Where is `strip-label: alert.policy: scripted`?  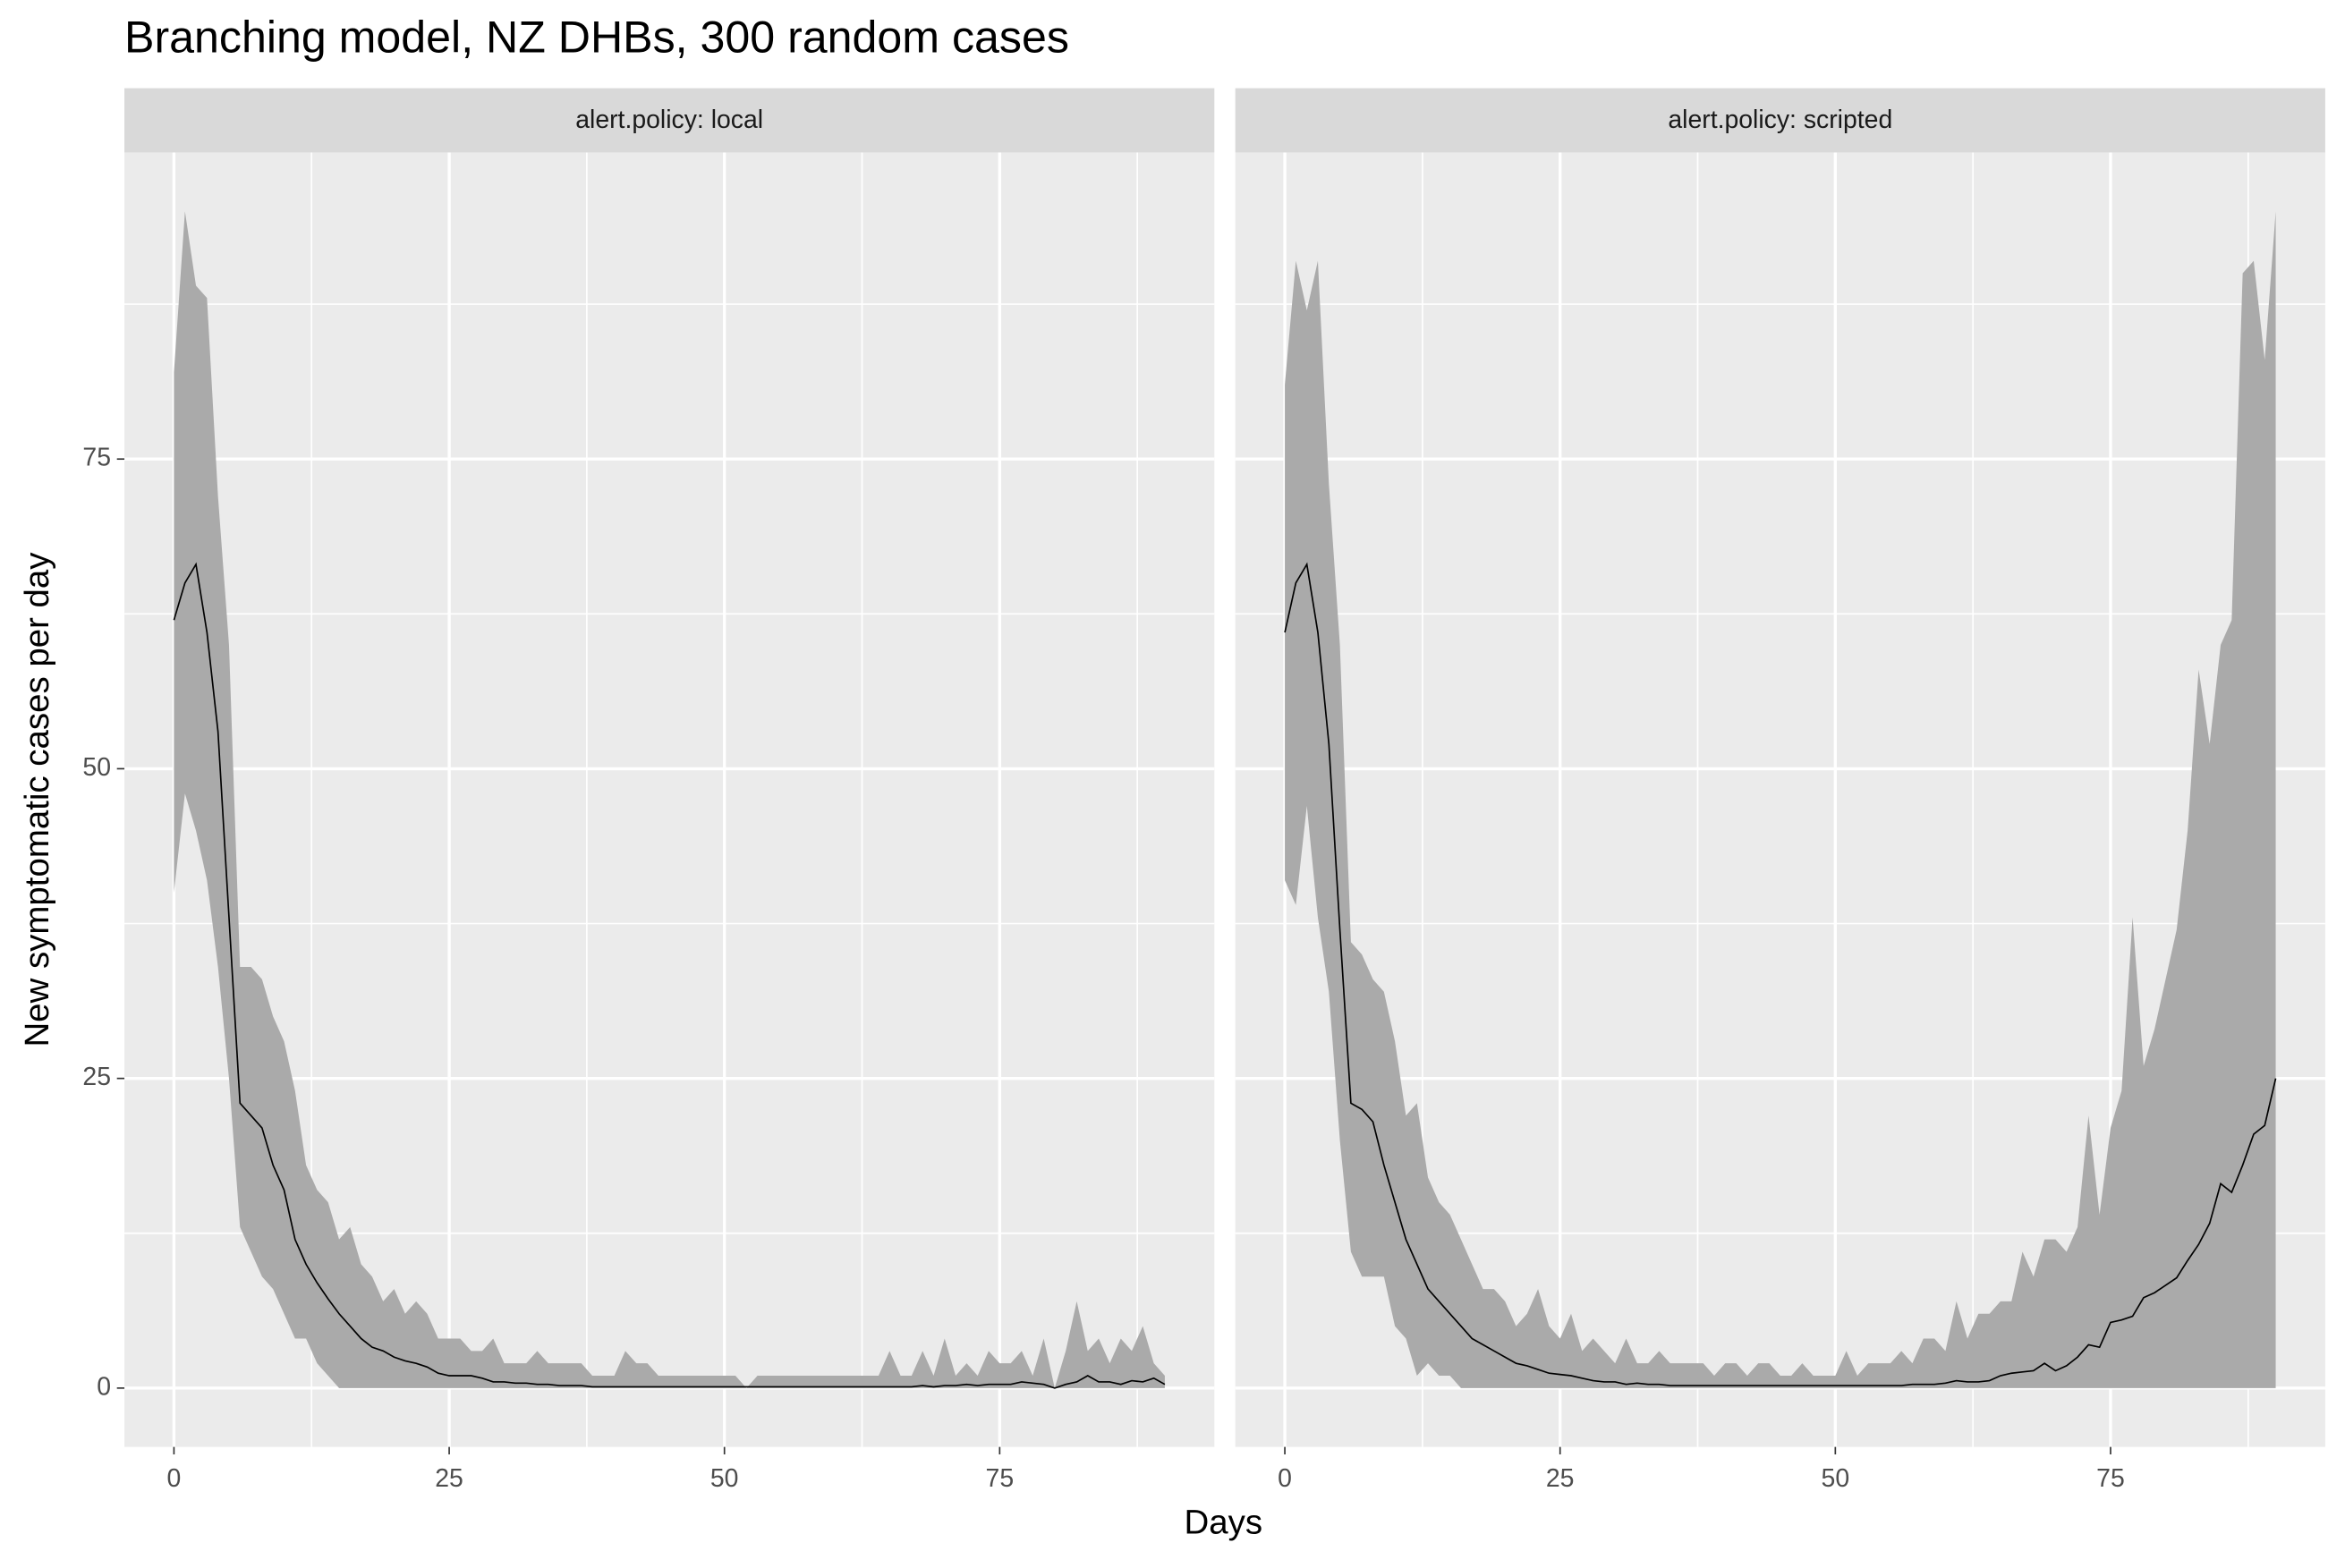 strip-label: alert.policy: scripted is located at coordinates (1780, 120).